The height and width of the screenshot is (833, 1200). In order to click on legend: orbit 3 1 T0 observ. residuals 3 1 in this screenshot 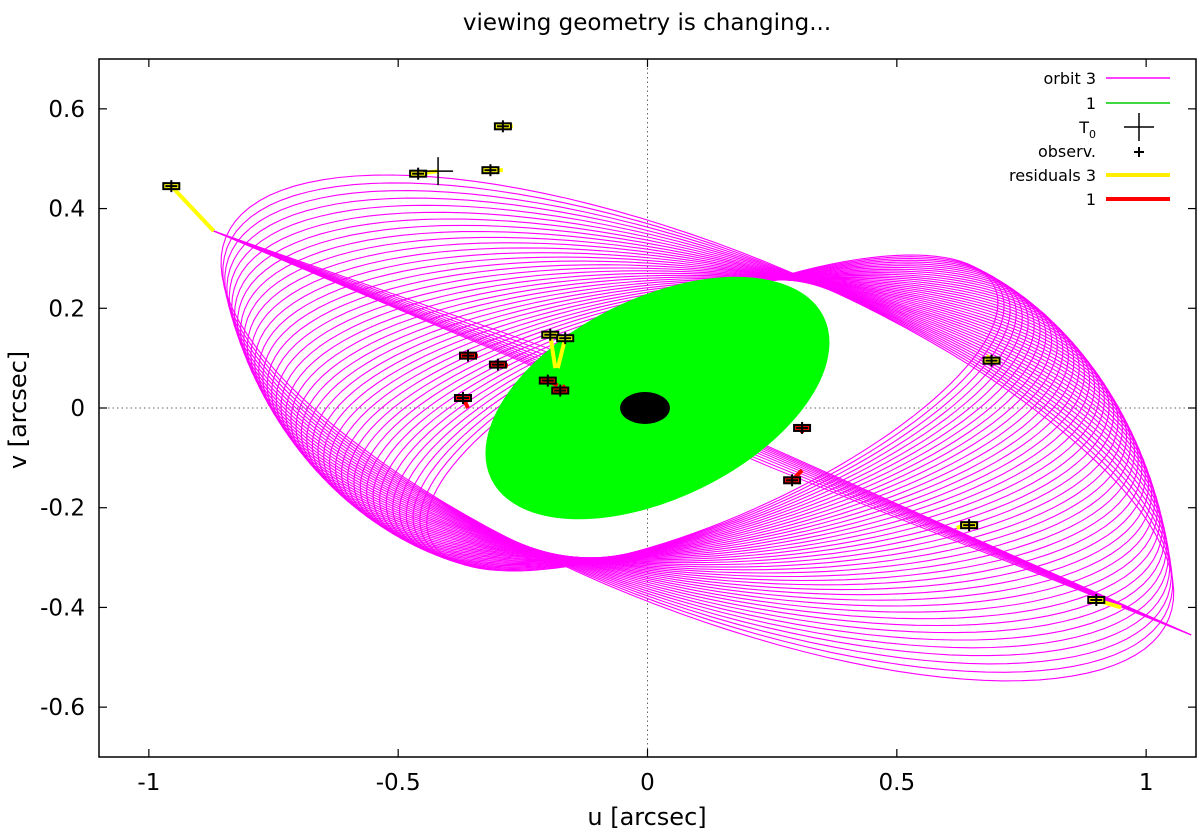, I will do `click(1089, 139)`.